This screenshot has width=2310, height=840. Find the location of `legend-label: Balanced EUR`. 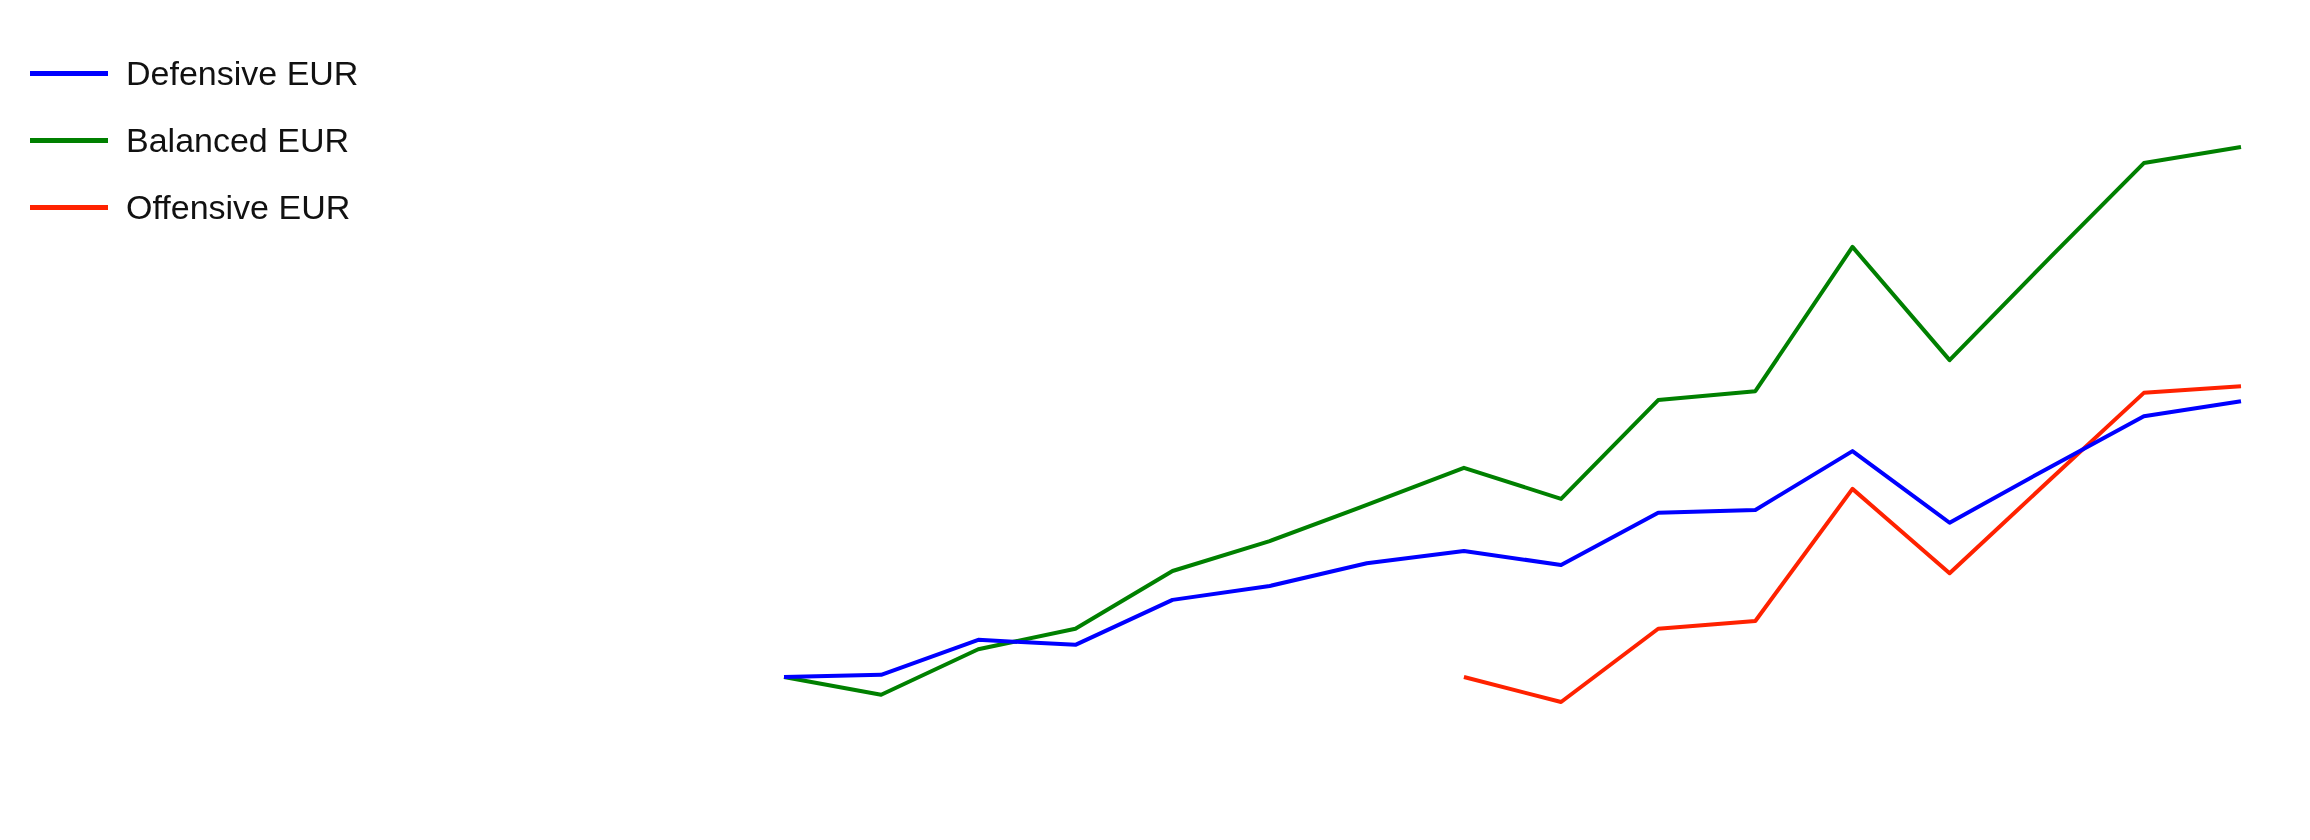

legend-label: Balanced EUR is located at coordinates (238, 140).